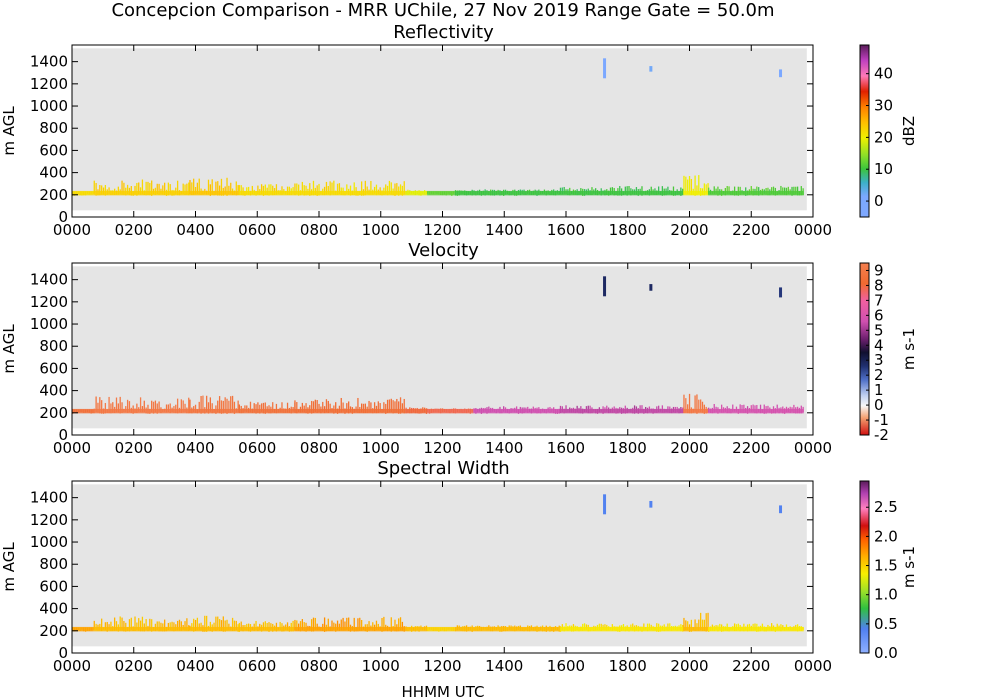  I want to click on colorbar-tick-label: 8, so click(879, 285).